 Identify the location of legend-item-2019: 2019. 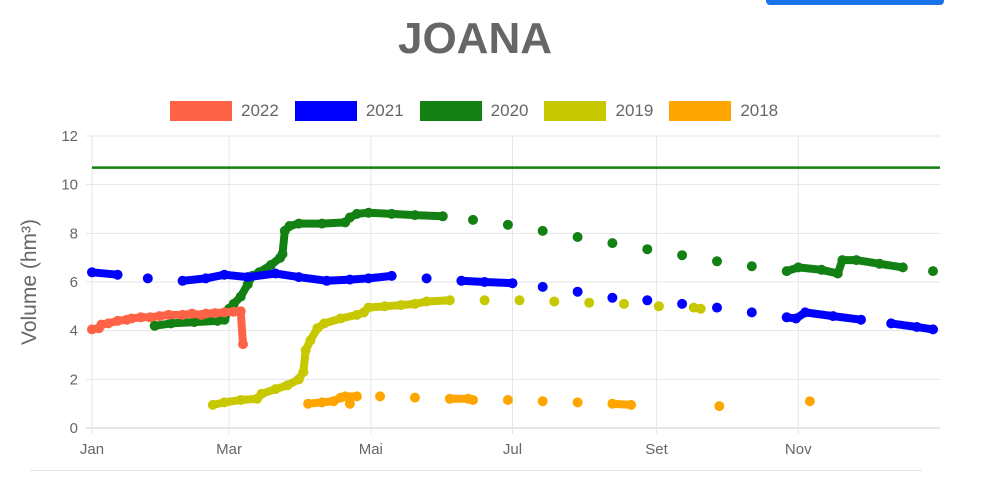
(598, 111).